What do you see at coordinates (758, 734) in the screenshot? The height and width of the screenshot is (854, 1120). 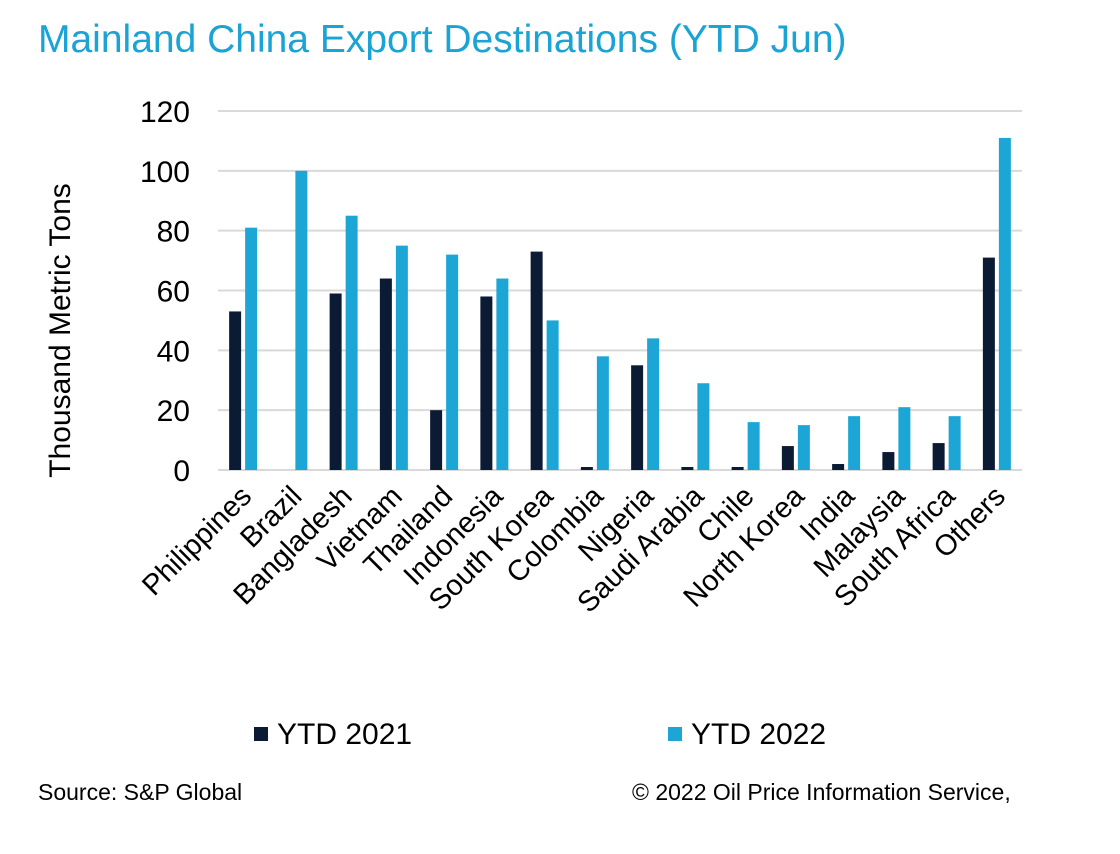 I see `legend-label: YTD 2022` at bounding box center [758, 734].